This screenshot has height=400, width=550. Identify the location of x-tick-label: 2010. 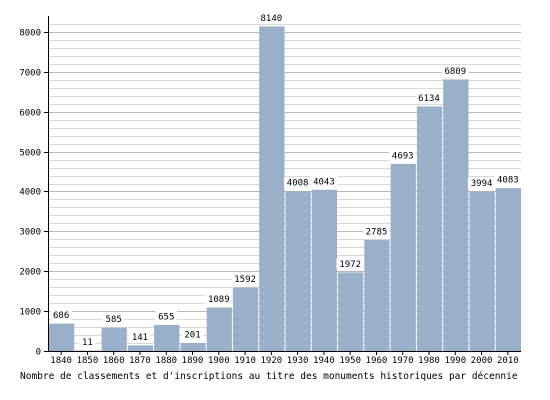
(508, 361).